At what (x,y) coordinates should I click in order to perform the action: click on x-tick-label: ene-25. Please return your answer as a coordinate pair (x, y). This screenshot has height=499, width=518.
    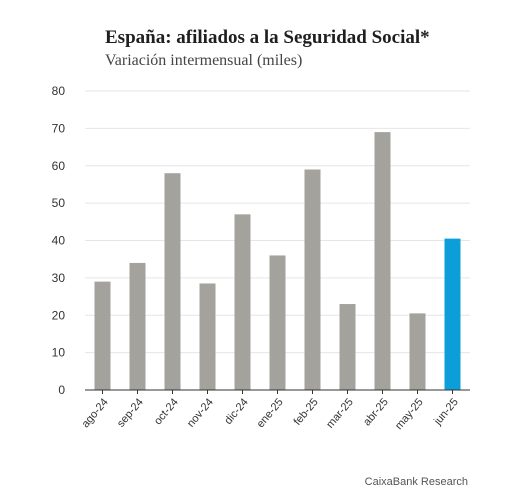
    Looking at the image, I should click on (270, 413).